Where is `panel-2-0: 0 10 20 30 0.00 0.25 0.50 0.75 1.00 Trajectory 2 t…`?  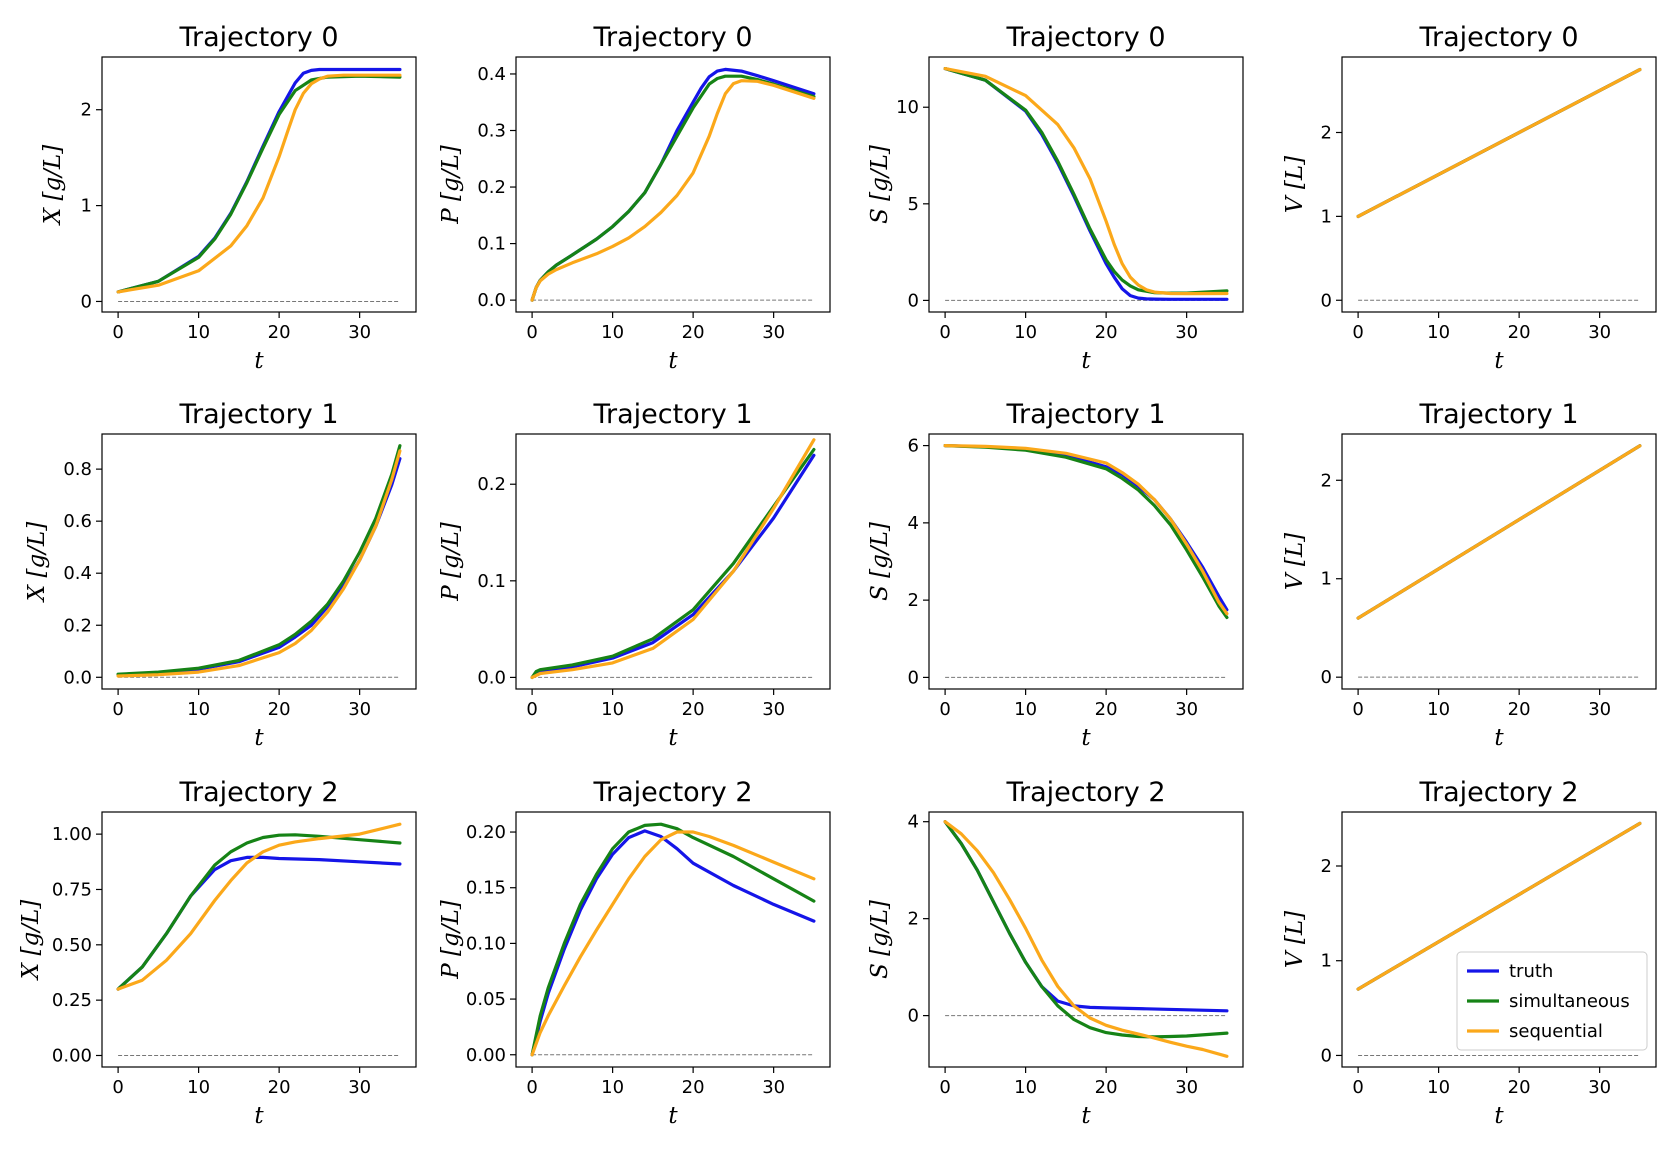 panel-2-0: 0 10 20 30 0.00 0.25 0.50 0.75 1.00 Trajectory 2 t… is located at coordinates (217, 953).